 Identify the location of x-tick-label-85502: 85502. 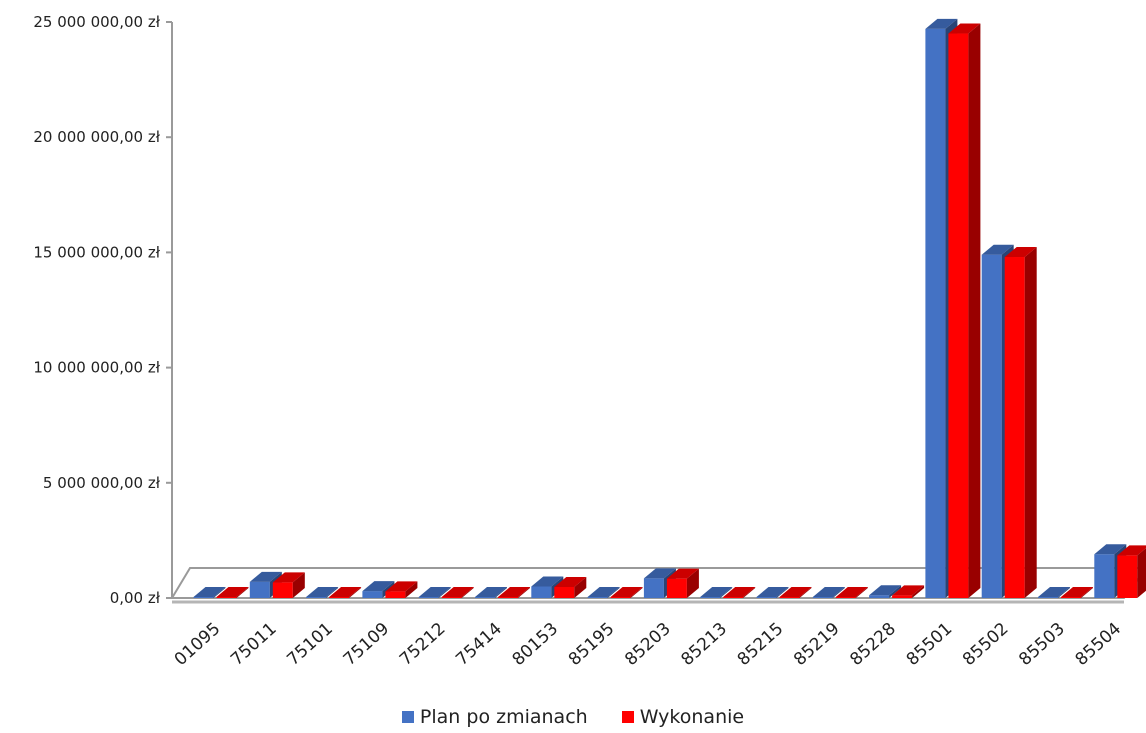
(986, 644).